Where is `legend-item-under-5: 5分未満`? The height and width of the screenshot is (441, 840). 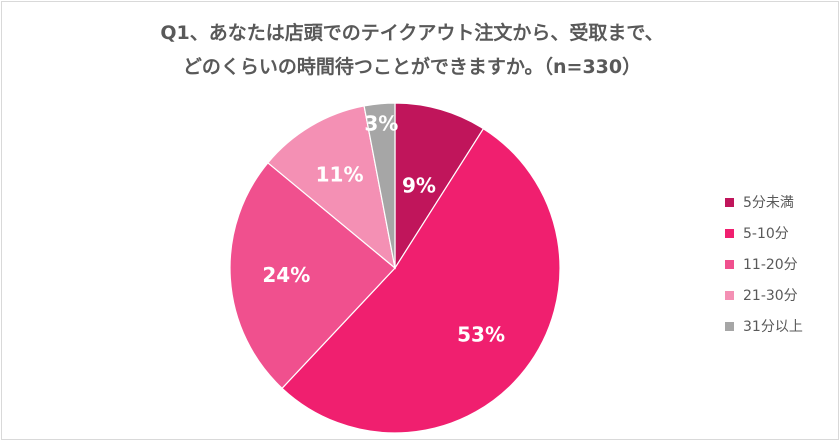
legend-item-under-5: 5分未満 is located at coordinates (764, 202).